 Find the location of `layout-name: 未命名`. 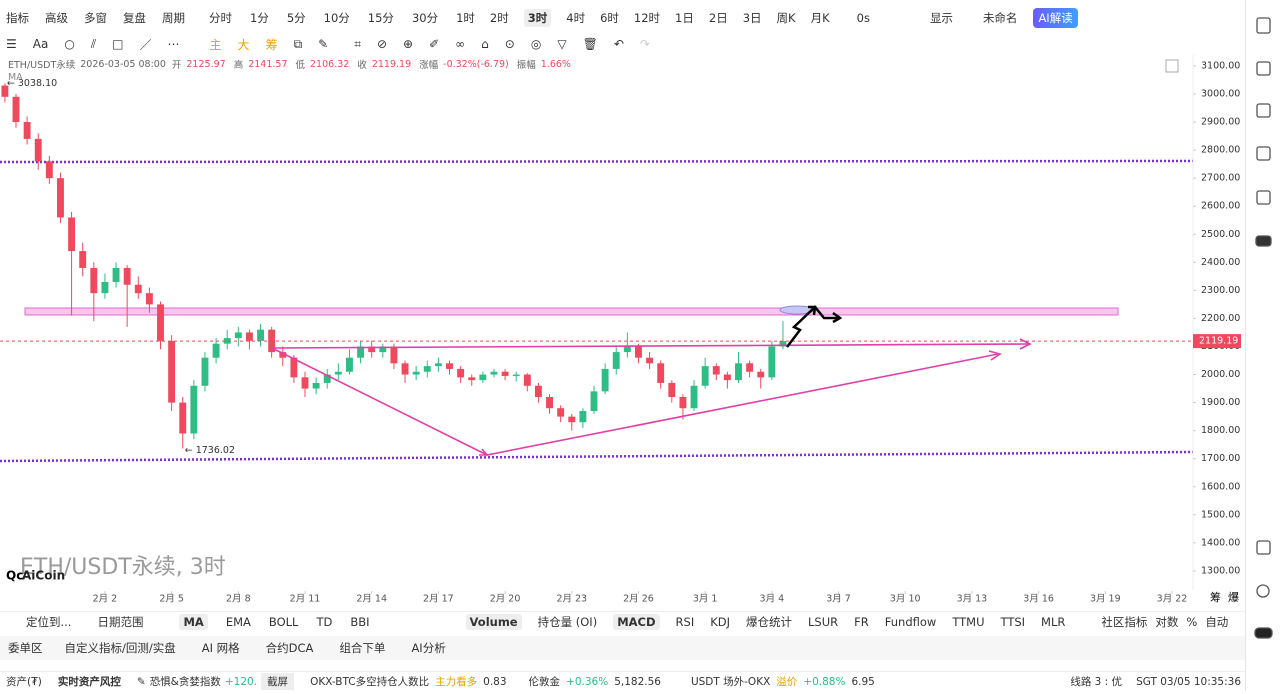

layout-name: 未命名 is located at coordinates (1000, 17).